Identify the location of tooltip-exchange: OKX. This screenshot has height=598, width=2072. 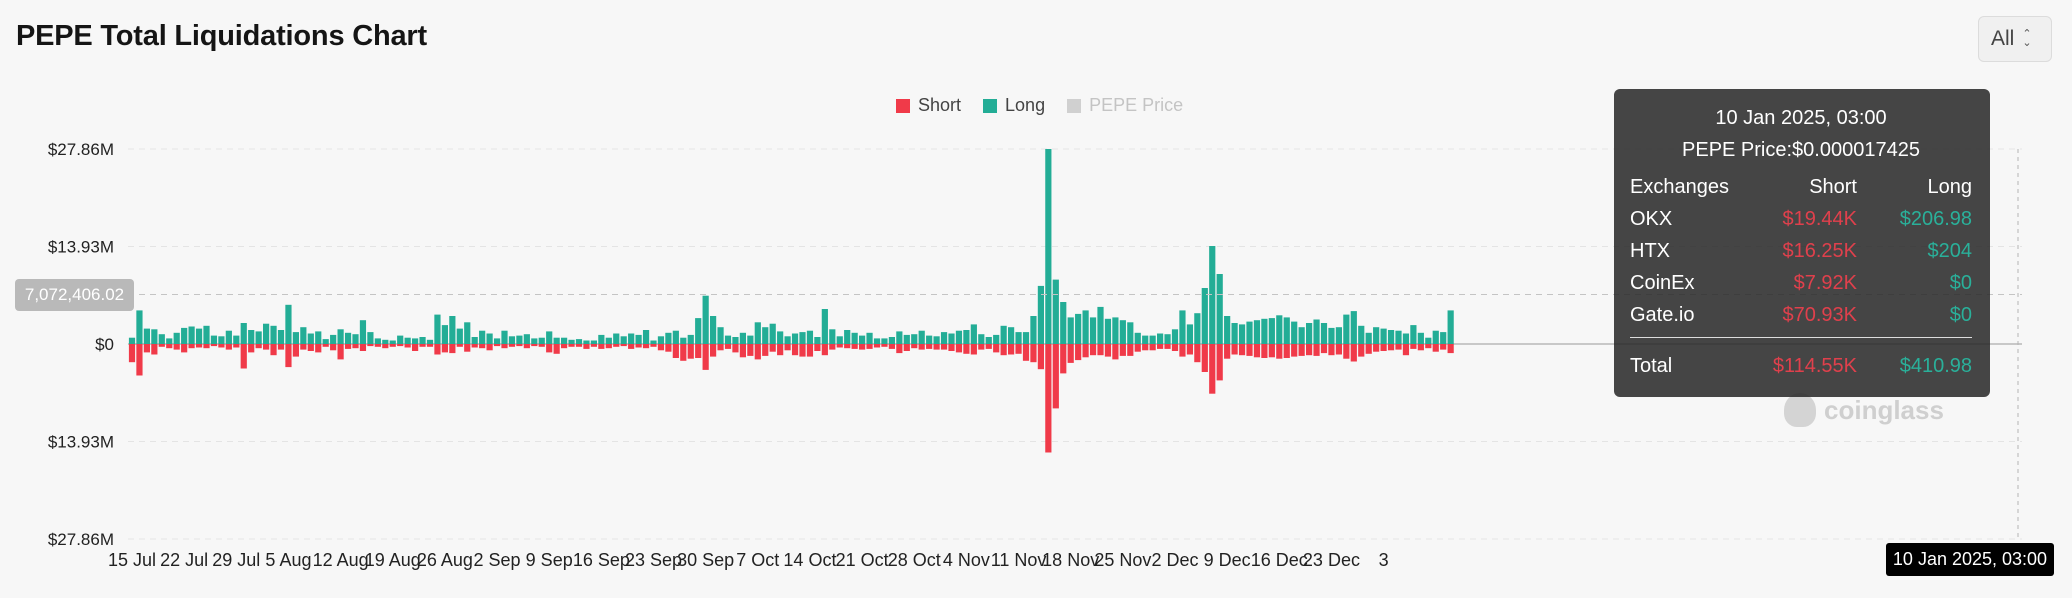
(1651, 218).